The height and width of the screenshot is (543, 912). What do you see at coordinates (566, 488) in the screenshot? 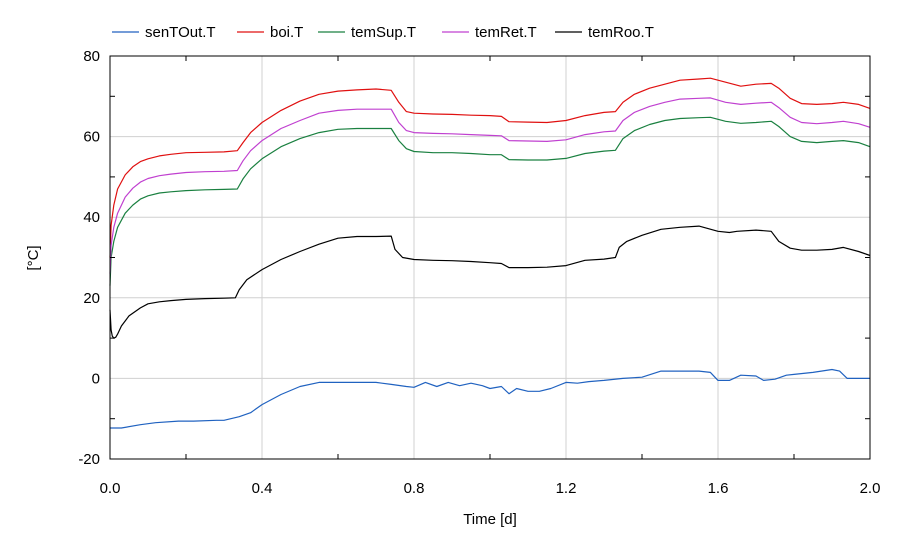
I see `x-tick-label: 1.2` at bounding box center [566, 488].